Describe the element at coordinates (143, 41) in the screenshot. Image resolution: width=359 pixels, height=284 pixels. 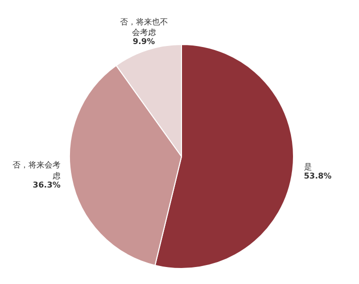
I see `data-label: 9.9%` at that location.